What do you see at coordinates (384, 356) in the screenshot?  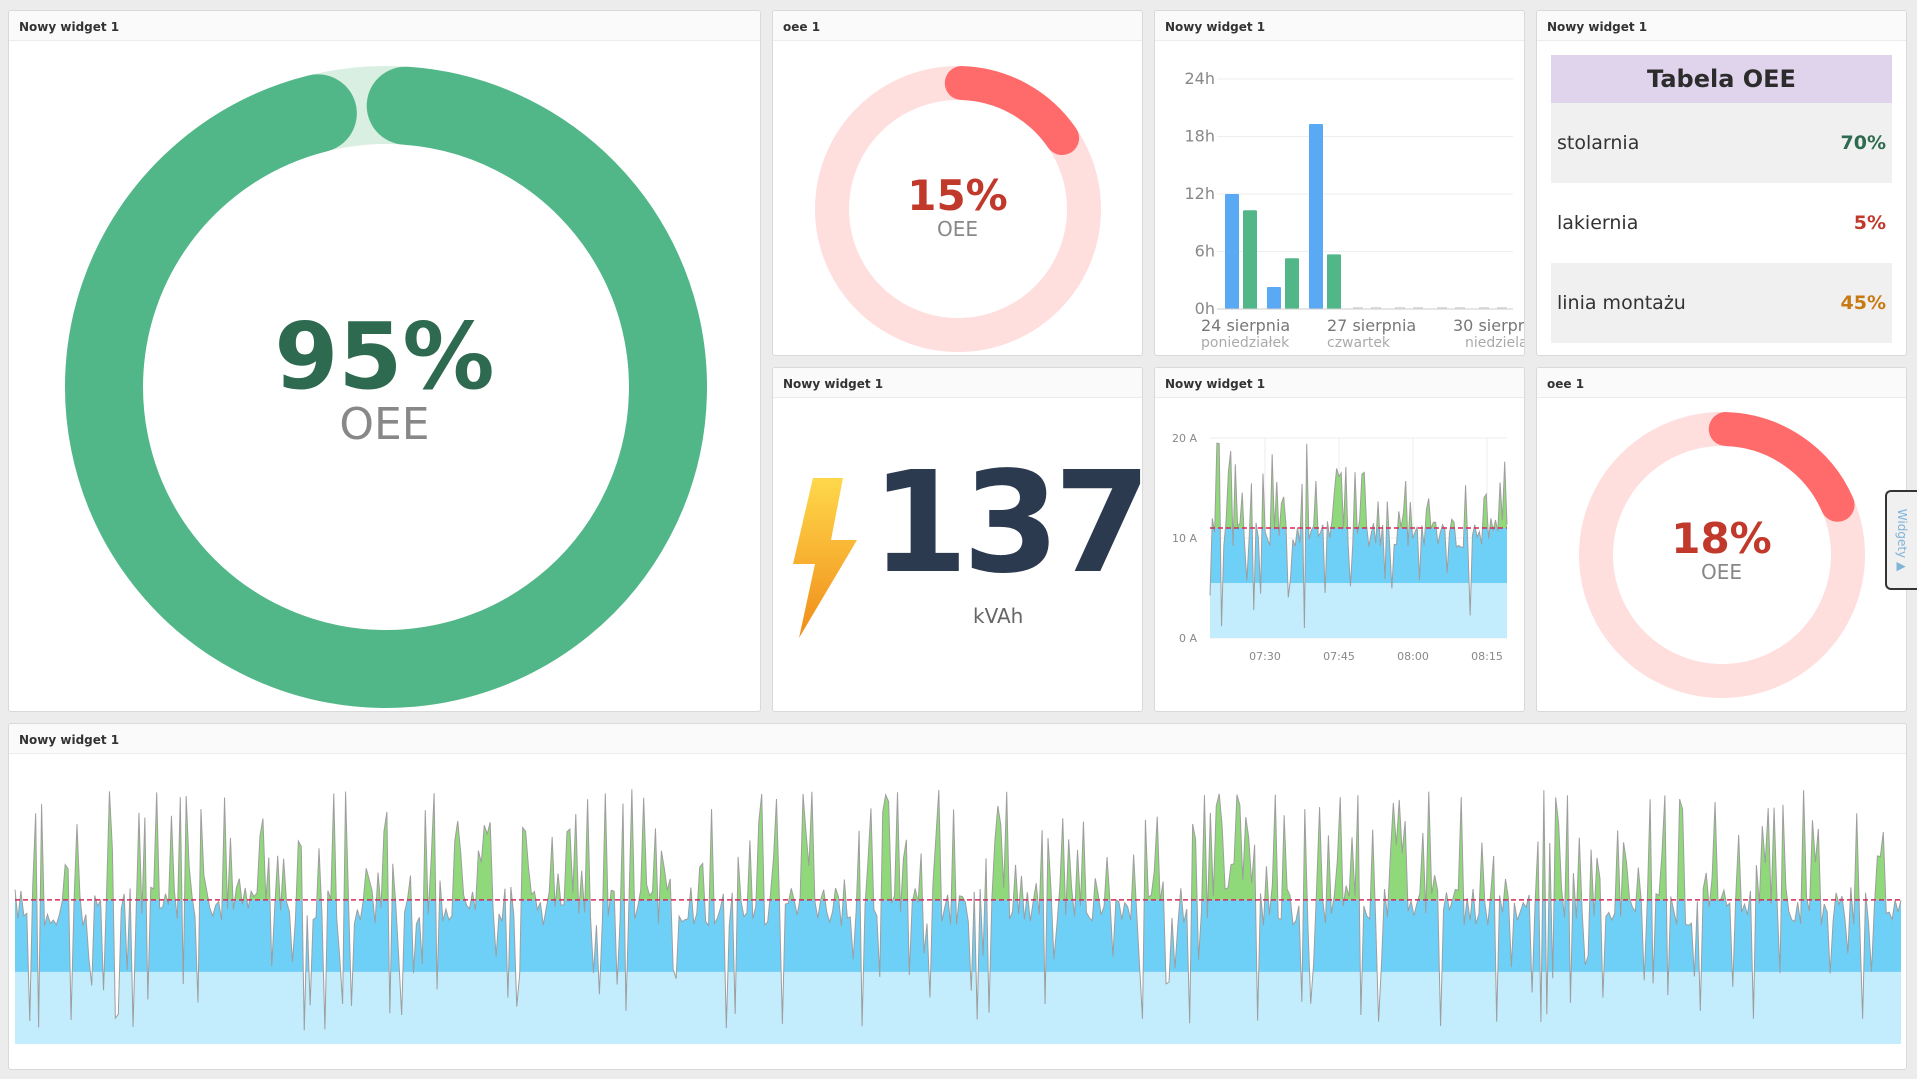 I see `large-gauge-value: 95%` at bounding box center [384, 356].